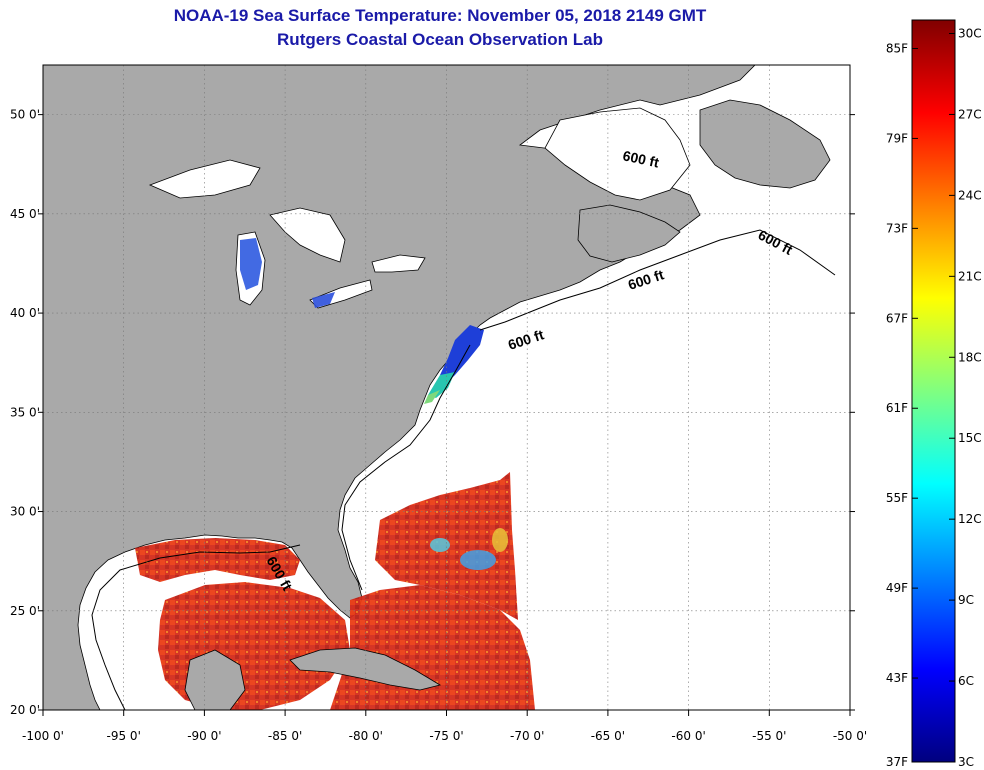 The width and height of the screenshot is (984, 770). I want to click on isobath-600ft-gulf, so click(196, 627).